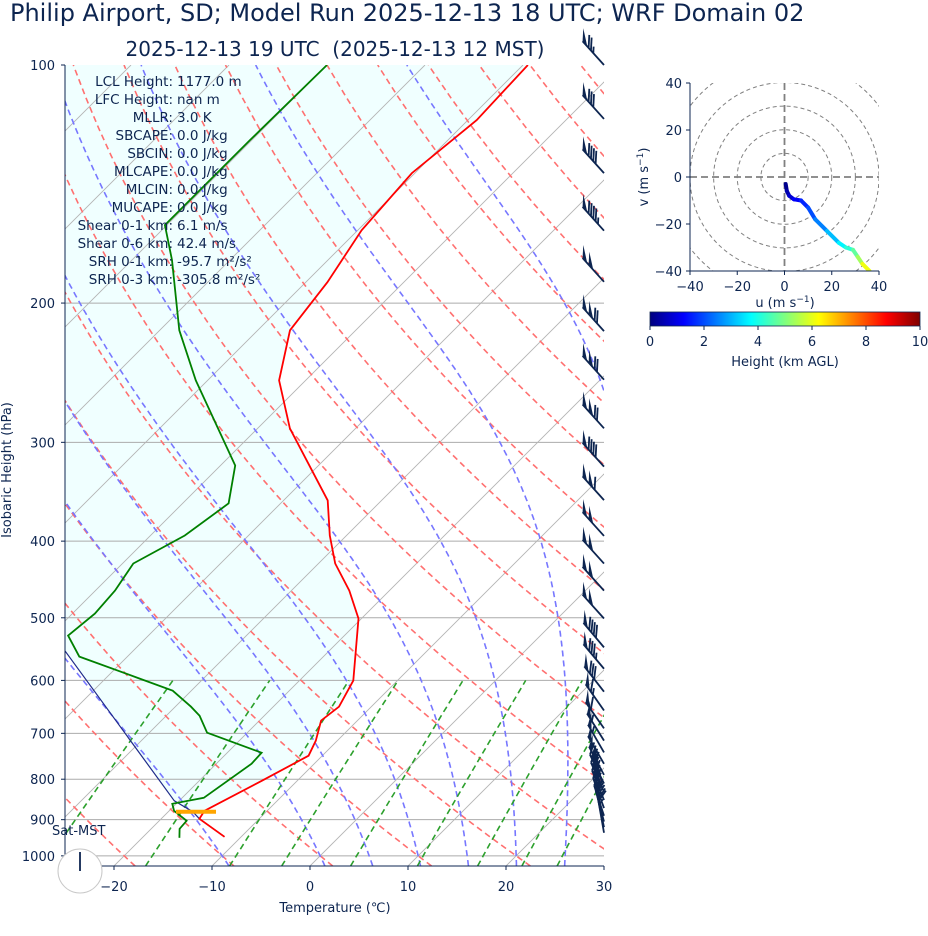 The height and width of the screenshot is (936, 928). I want to click on stat-label: MUCAPE:, so click(142, 208).